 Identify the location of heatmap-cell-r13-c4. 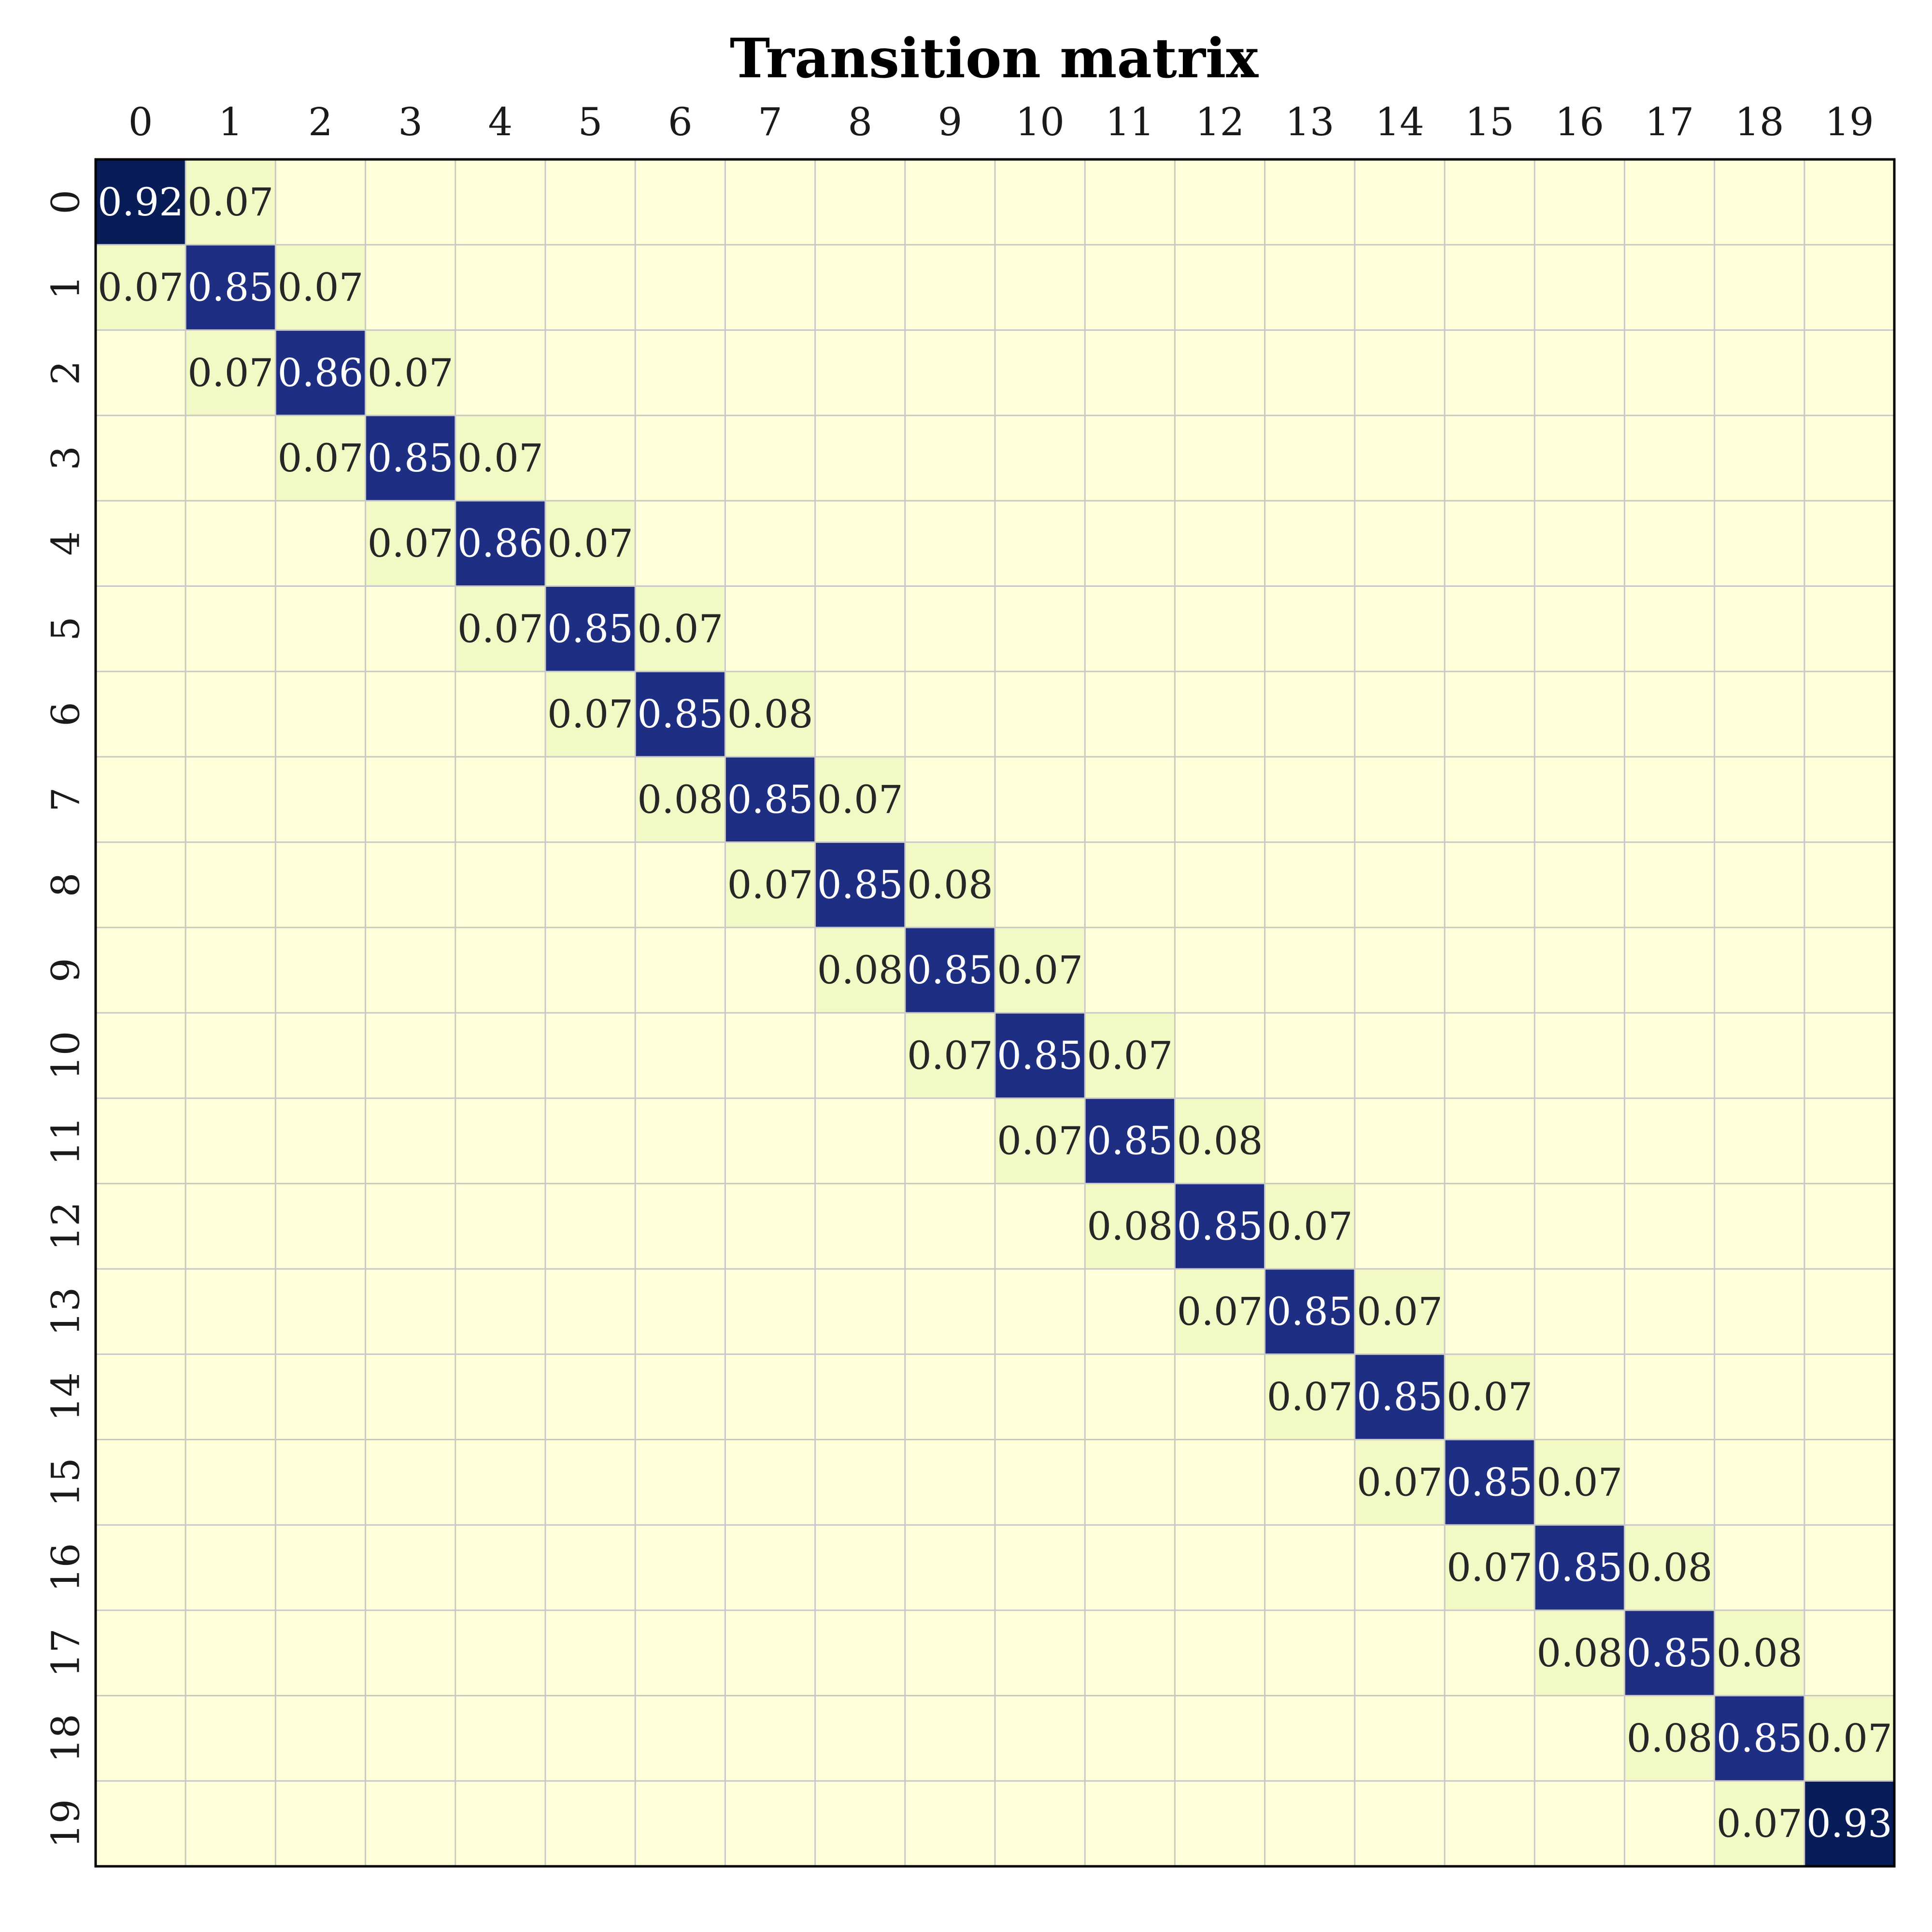
(500, 1312).